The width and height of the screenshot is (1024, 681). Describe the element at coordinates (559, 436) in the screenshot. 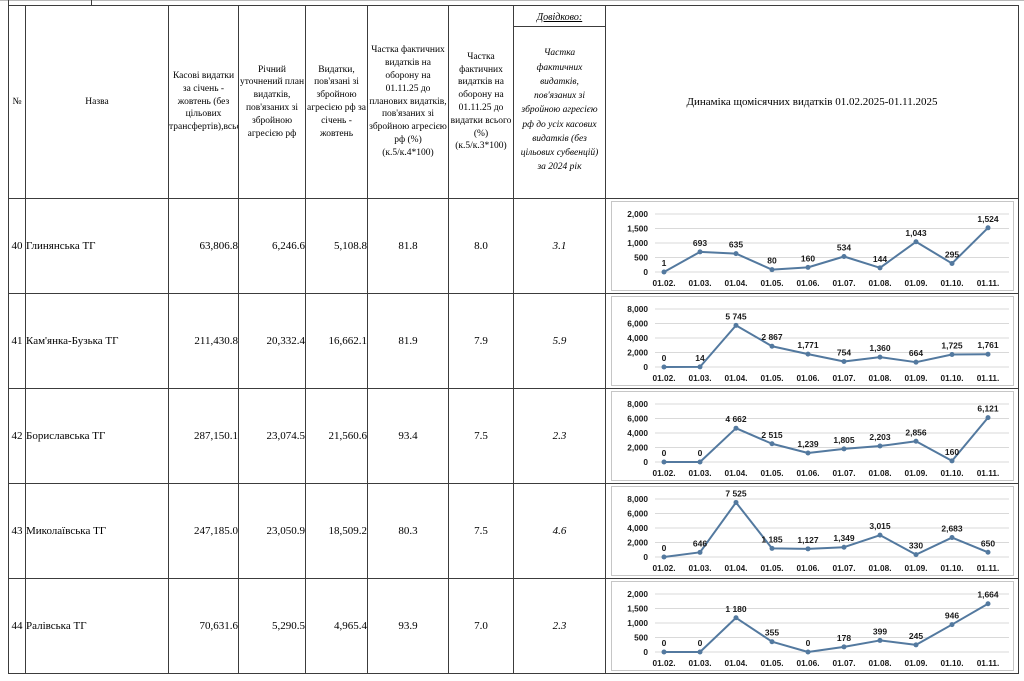

I see `reference-share-value: 2.3` at that location.